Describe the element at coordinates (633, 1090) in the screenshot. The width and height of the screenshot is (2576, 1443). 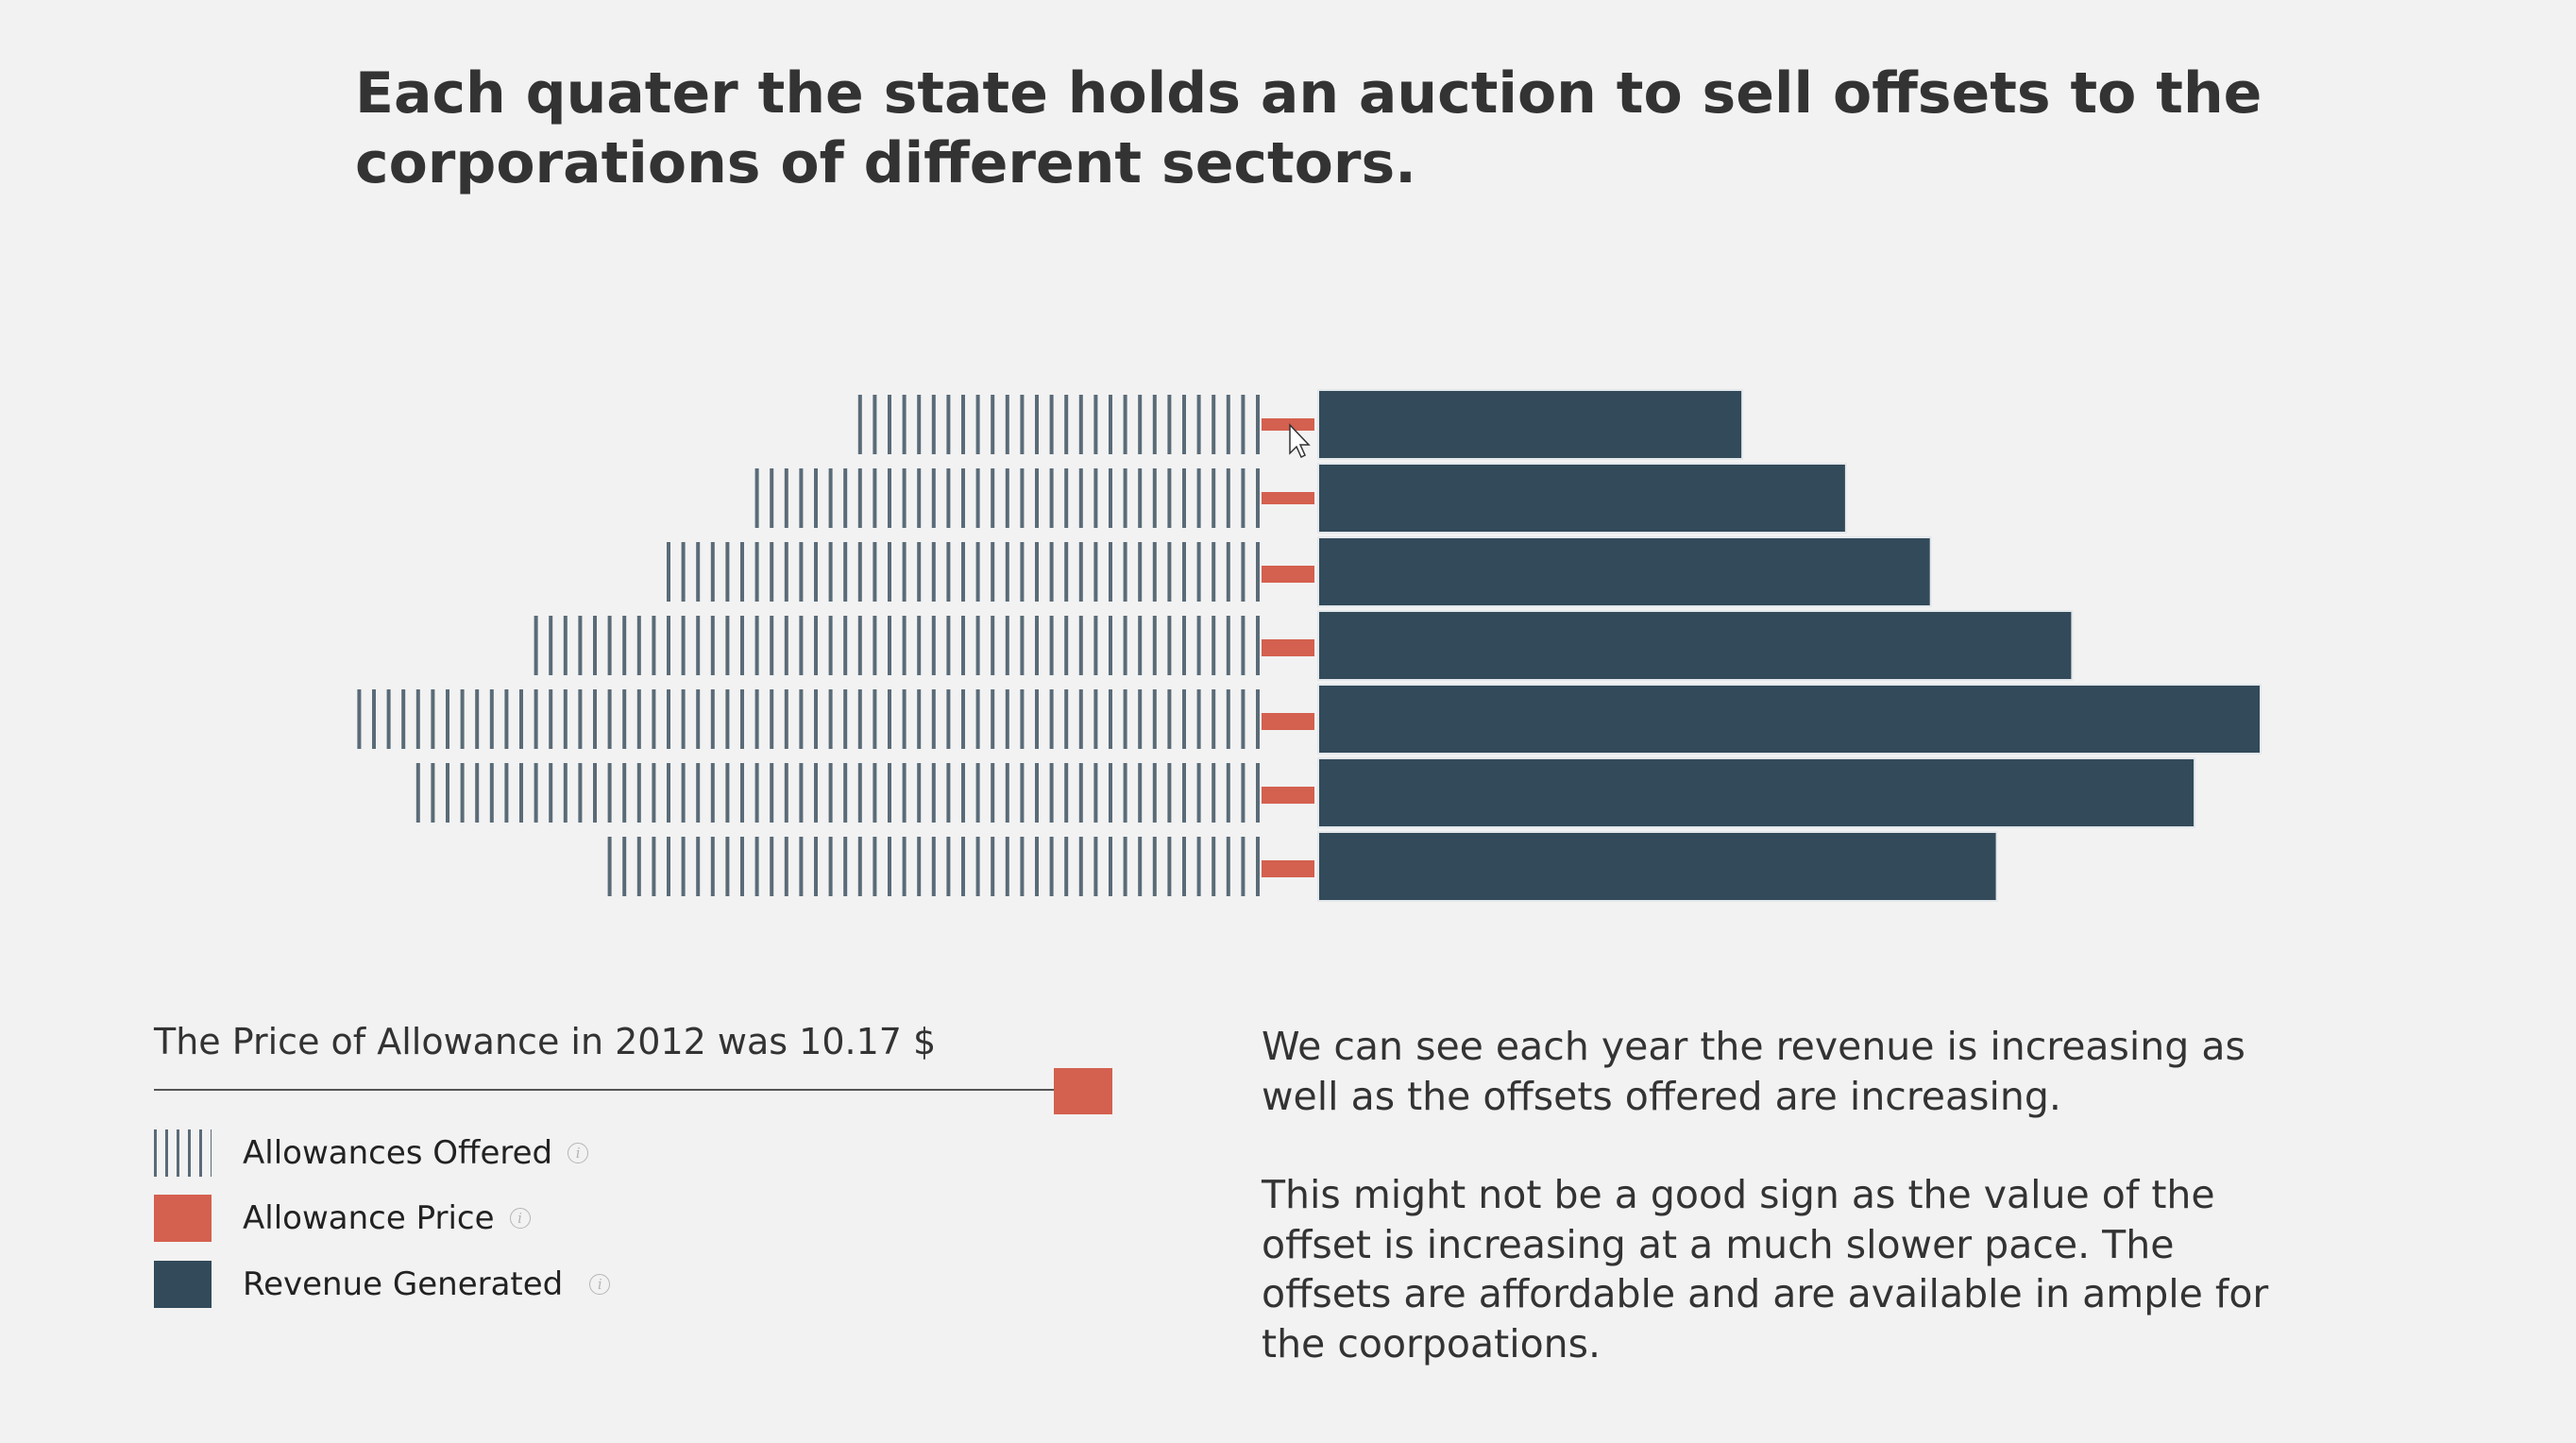
I see `year-slider-track` at that location.